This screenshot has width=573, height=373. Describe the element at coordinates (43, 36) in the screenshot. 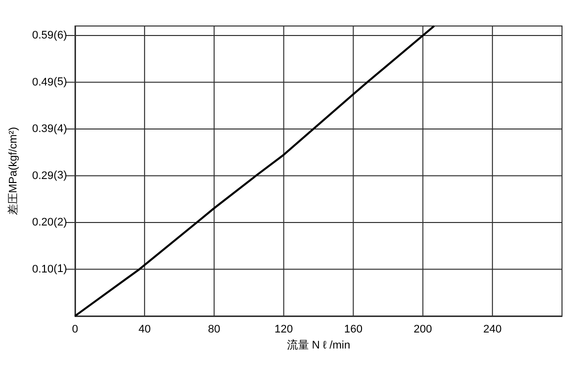

I see `y-tick-label: 0.59` at that location.